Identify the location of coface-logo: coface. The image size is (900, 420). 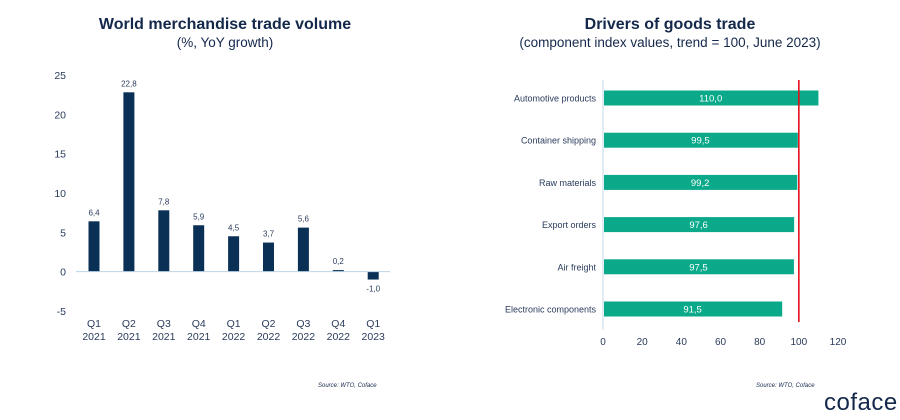
(861, 402).